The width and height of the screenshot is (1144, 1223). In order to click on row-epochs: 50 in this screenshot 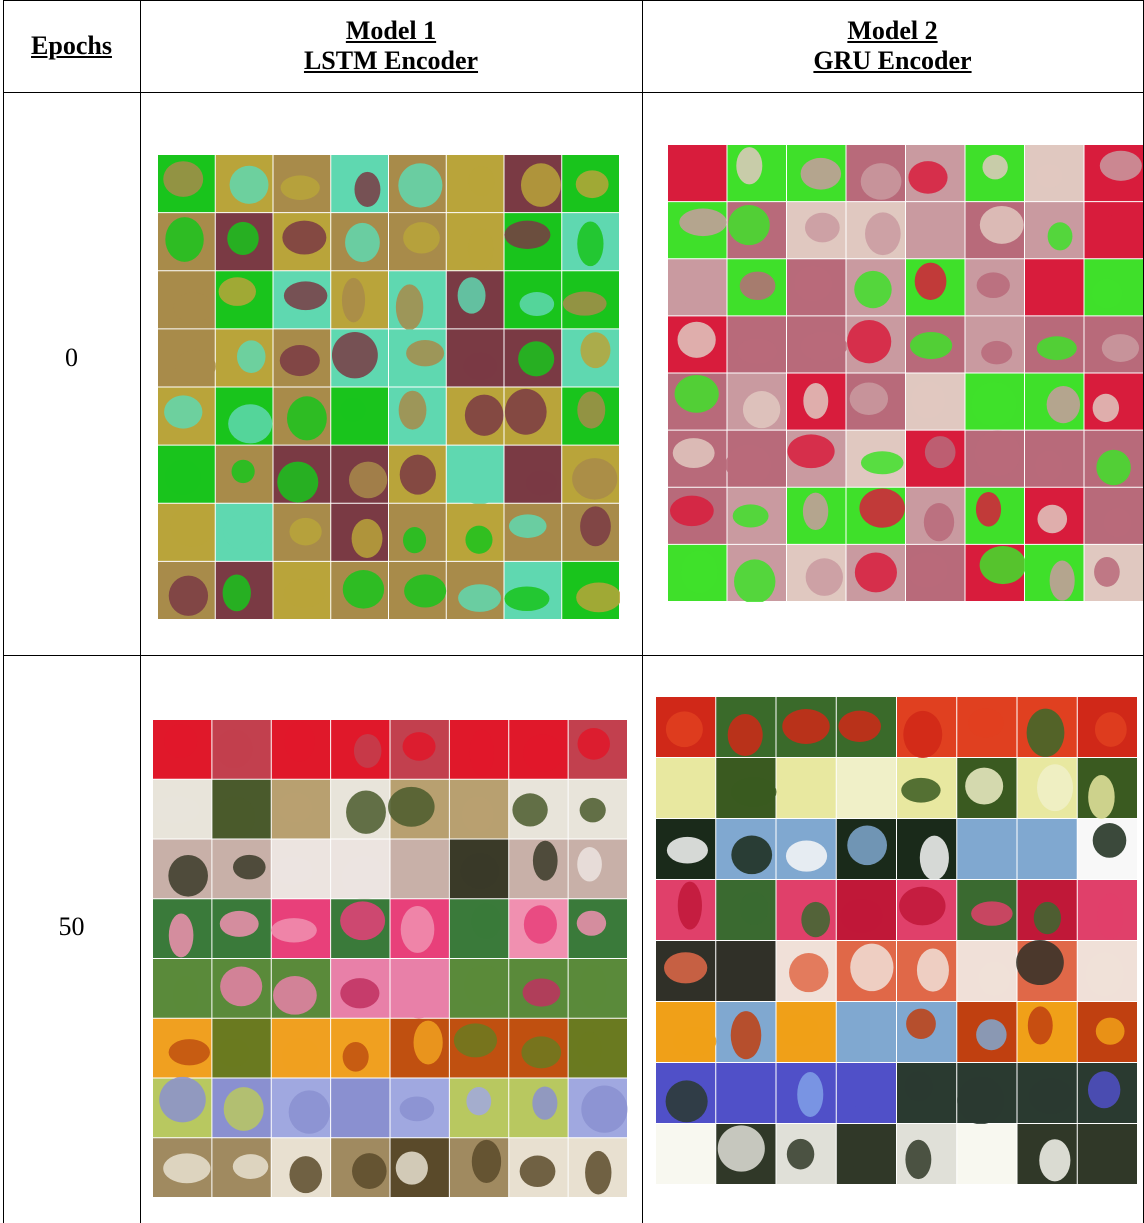, I will do `click(71, 926)`.